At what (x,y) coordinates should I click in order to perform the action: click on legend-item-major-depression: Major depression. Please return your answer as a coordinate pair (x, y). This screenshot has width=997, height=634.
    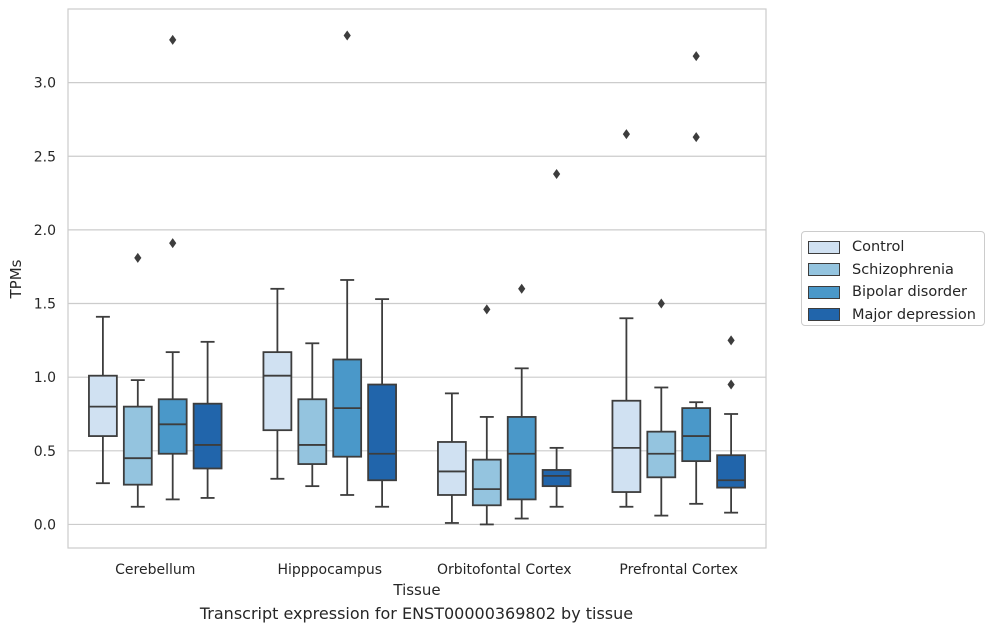
    Looking at the image, I should click on (893, 315).